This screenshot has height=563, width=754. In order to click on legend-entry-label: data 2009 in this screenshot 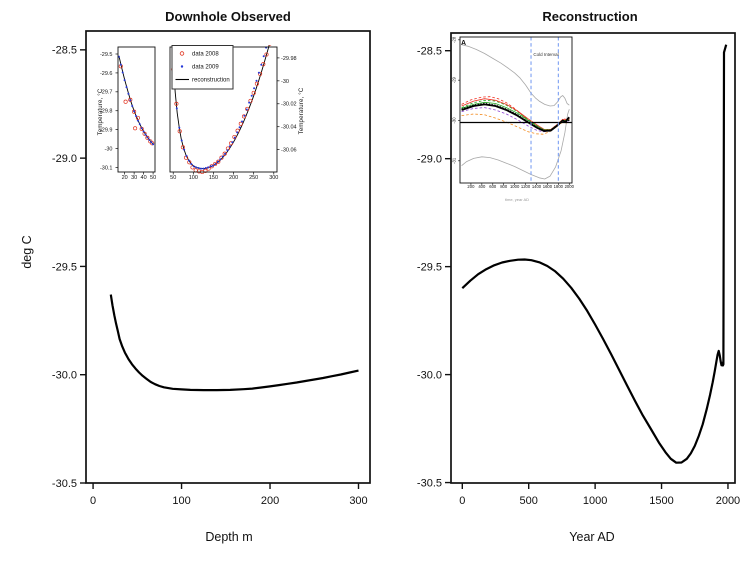, I will do `click(205, 68)`.